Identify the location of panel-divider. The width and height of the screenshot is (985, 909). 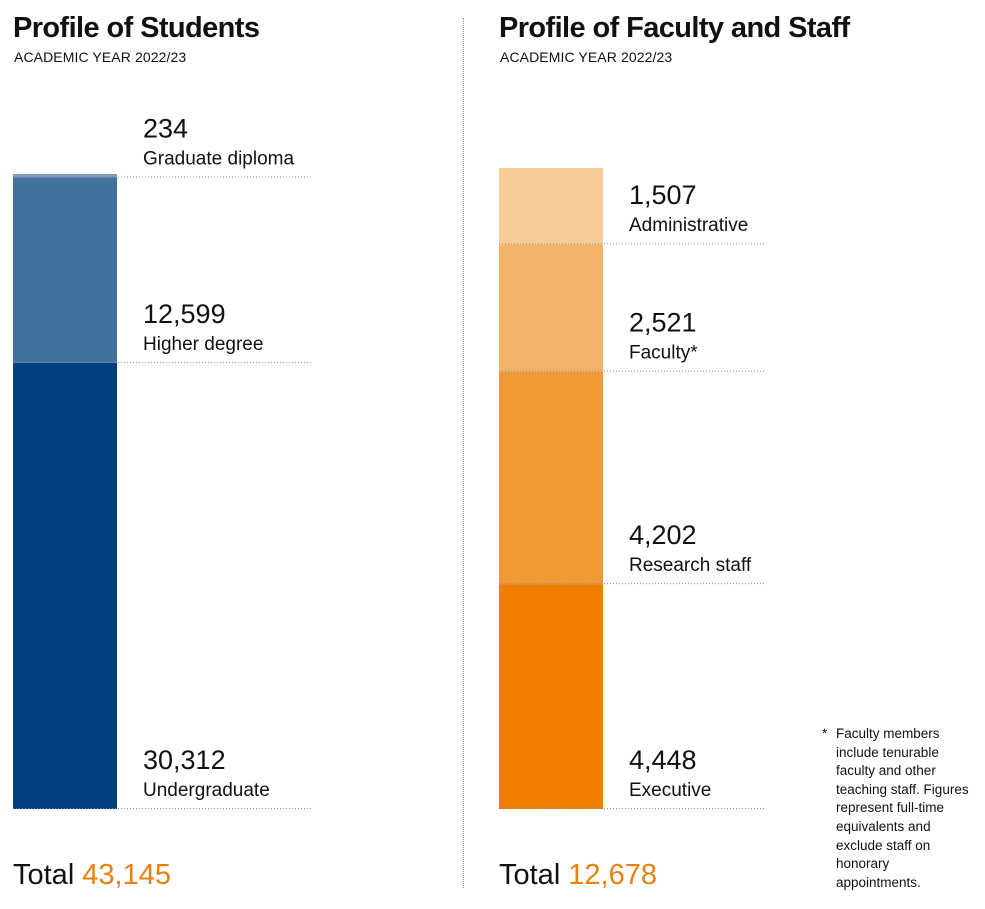
(463, 453).